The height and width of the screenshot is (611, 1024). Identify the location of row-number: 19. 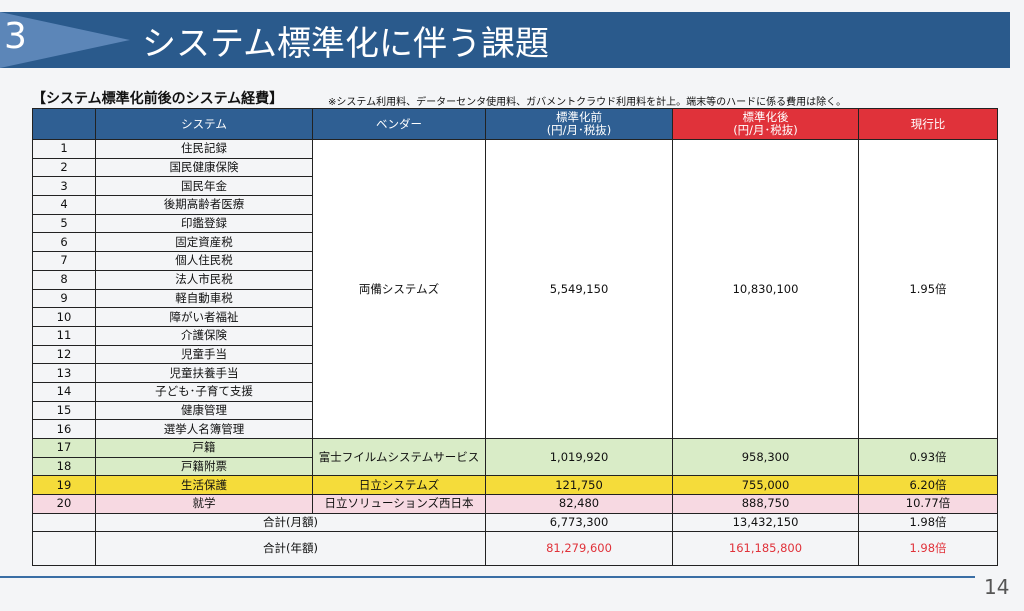
(64, 485).